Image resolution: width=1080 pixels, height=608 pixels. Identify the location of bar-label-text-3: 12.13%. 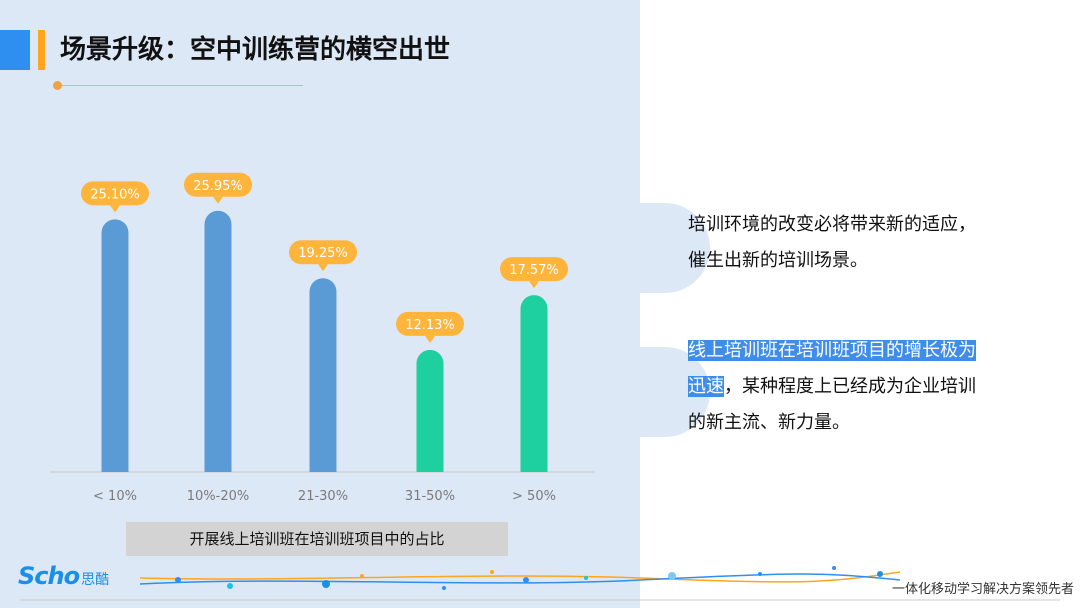
(430, 325).